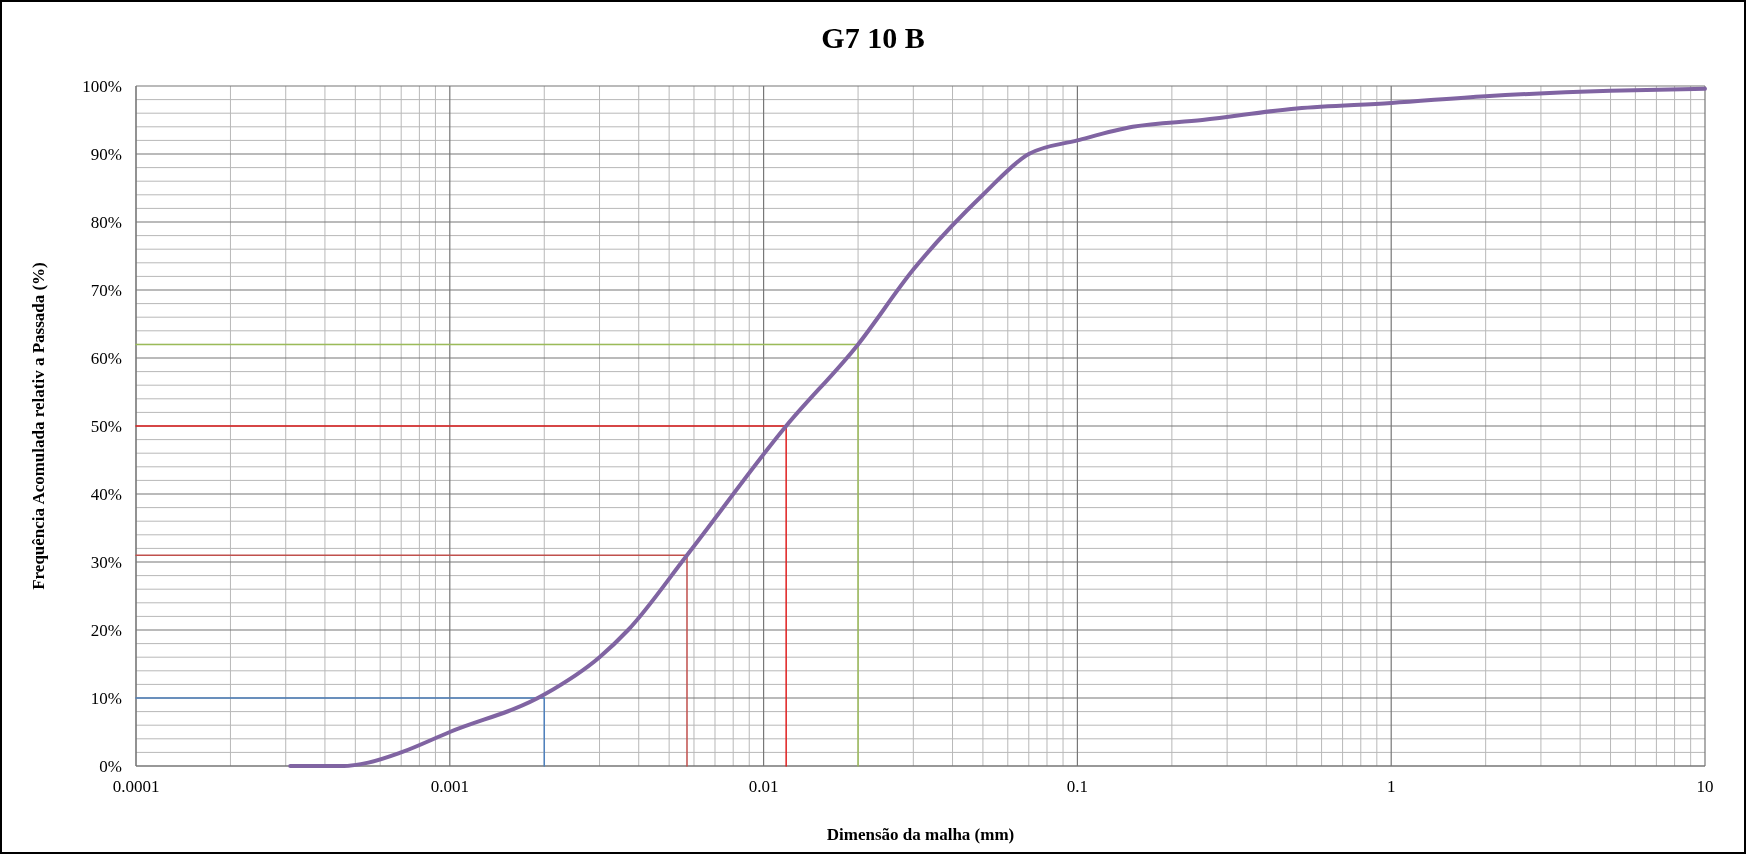 This screenshot has height=854, width=1746. What do you see at coordinates (763, 786) in the screenshot?
I see `x-tick-label: 0.01` at bounding box center [763, 786].